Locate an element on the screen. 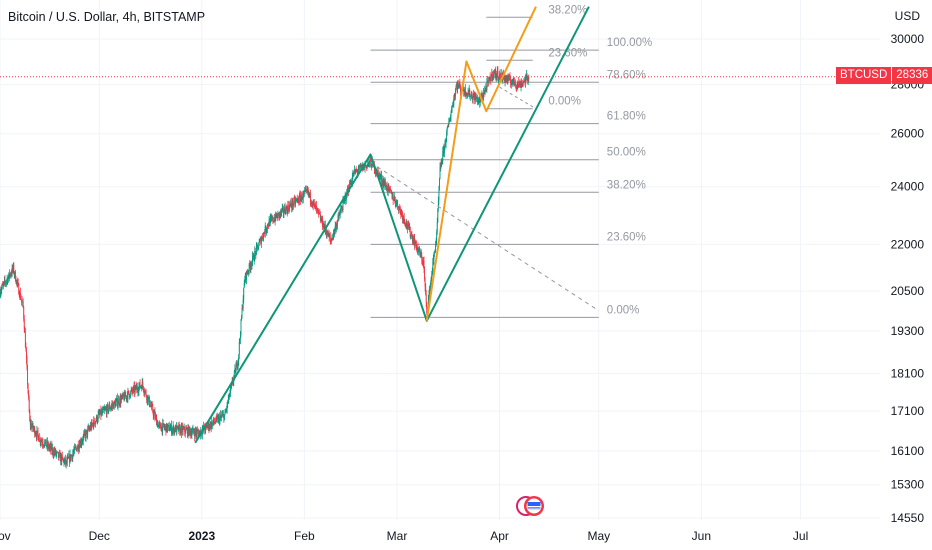 This screenshot has width=932, height=550. fib-level-label: 38.20% is located at coordinates (626, 185).